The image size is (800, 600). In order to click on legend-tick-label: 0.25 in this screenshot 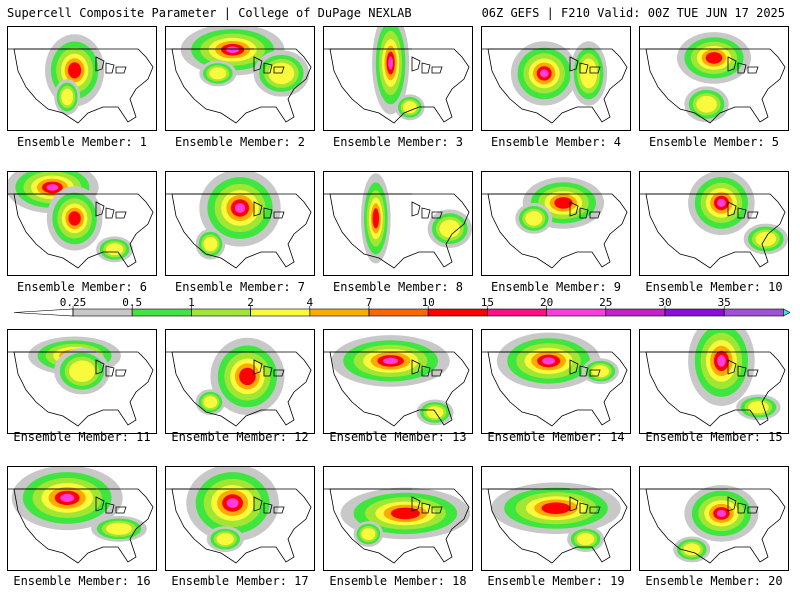, I will do `click(73, 302)`.